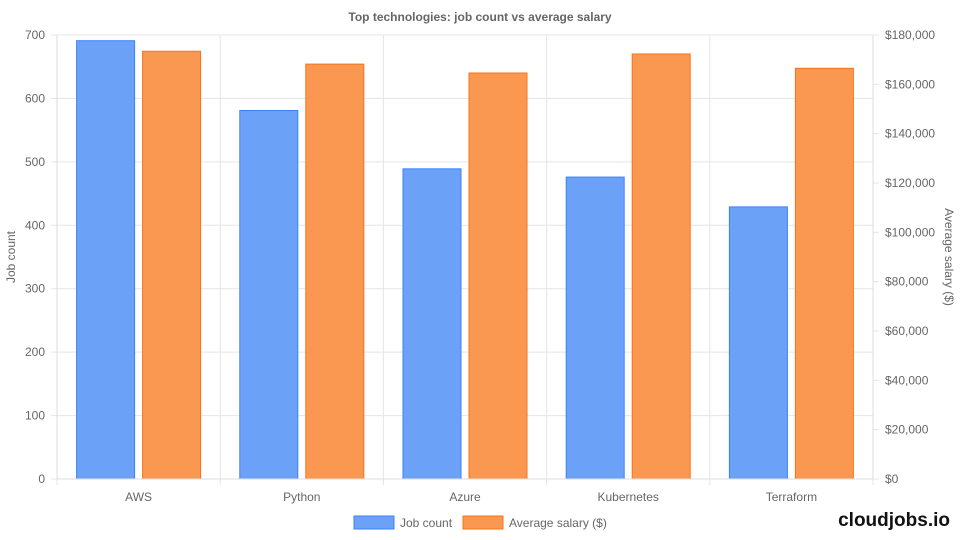 This screenshot has height=540, width=960. Describe the element at coordinates (35, 289) in the screenshot. I see `y-tick-label: 300` at that location.